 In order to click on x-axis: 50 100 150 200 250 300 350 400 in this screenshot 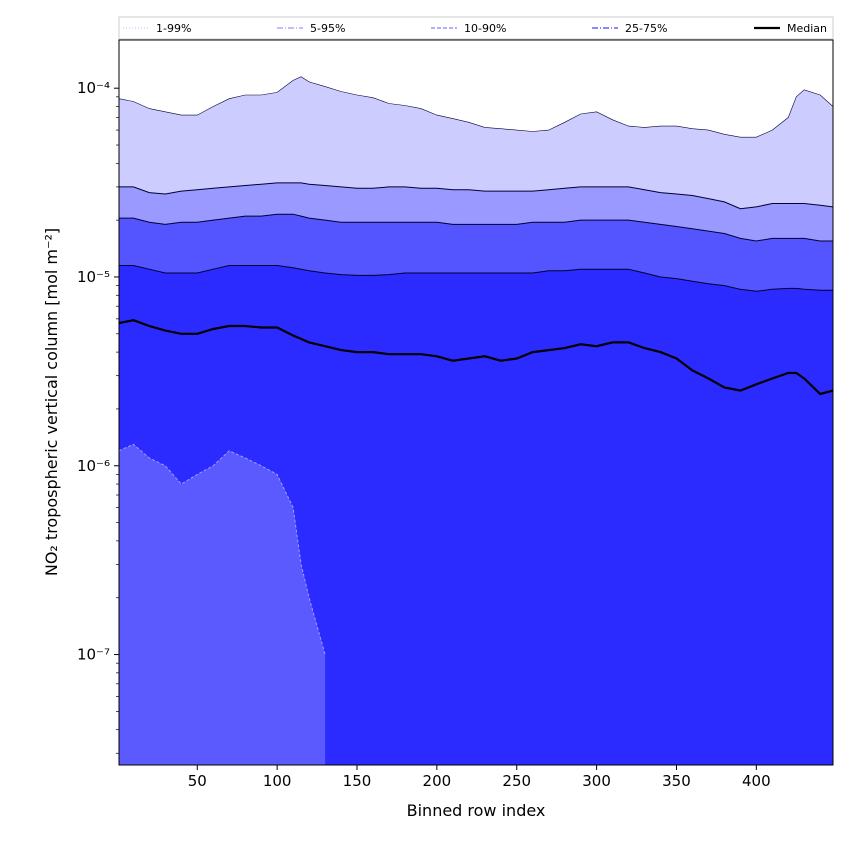, I will do `click(479, 777)`.